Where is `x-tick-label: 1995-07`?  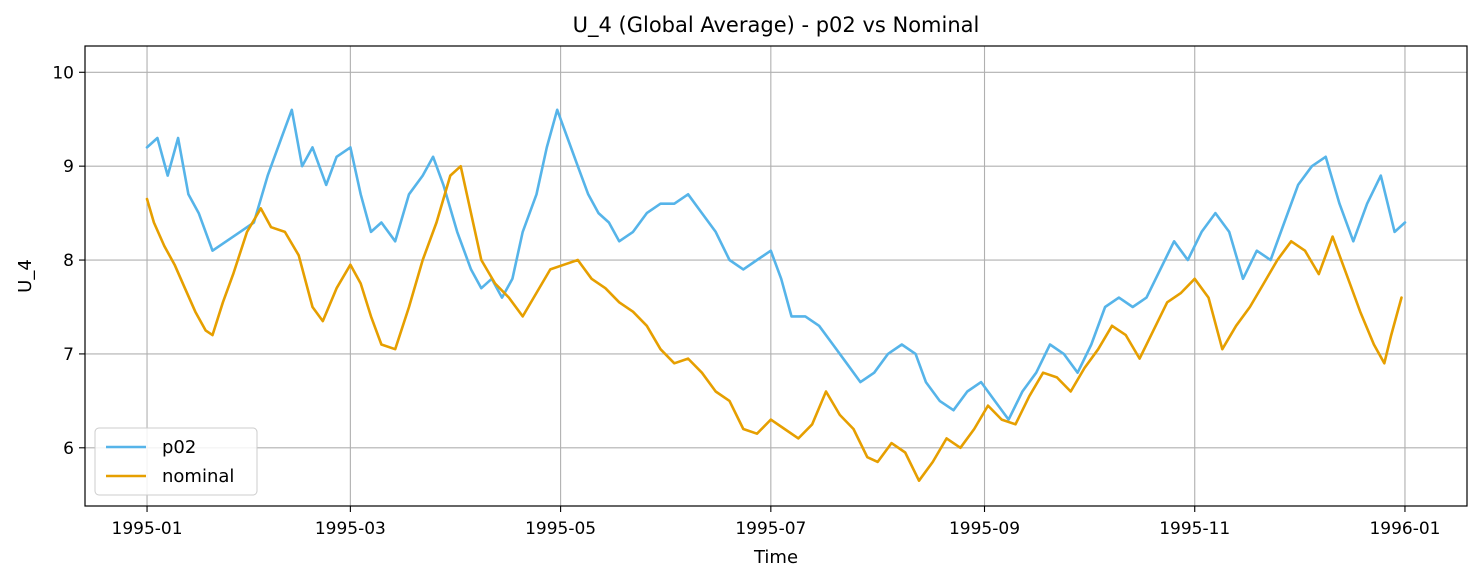 x-tick-label: 1995-07 is located at coordinates (770, 529).